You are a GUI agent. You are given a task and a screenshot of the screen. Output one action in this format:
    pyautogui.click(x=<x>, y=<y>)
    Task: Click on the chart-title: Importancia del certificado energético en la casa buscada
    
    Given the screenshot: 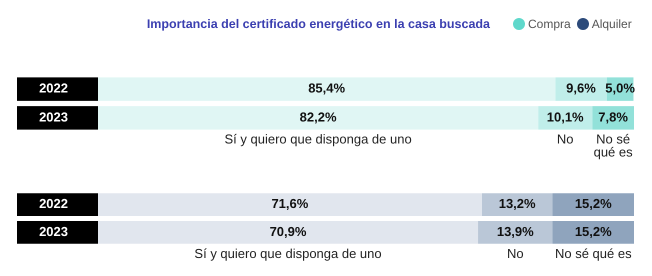 What is the action you would take?
    pyautogui.click(x=318, y=24)
    